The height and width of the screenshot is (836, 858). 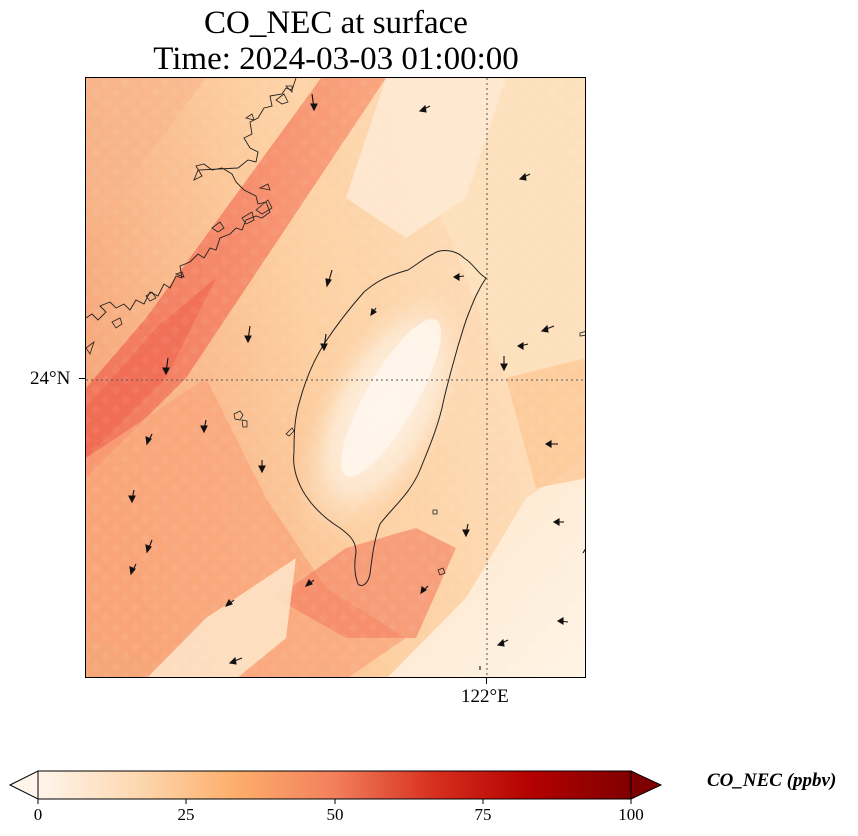 What do you see at coordinates (631, 814) in the screenshot?
I see `colorbar-tick-100: 100` at bounding box center [631, 814].